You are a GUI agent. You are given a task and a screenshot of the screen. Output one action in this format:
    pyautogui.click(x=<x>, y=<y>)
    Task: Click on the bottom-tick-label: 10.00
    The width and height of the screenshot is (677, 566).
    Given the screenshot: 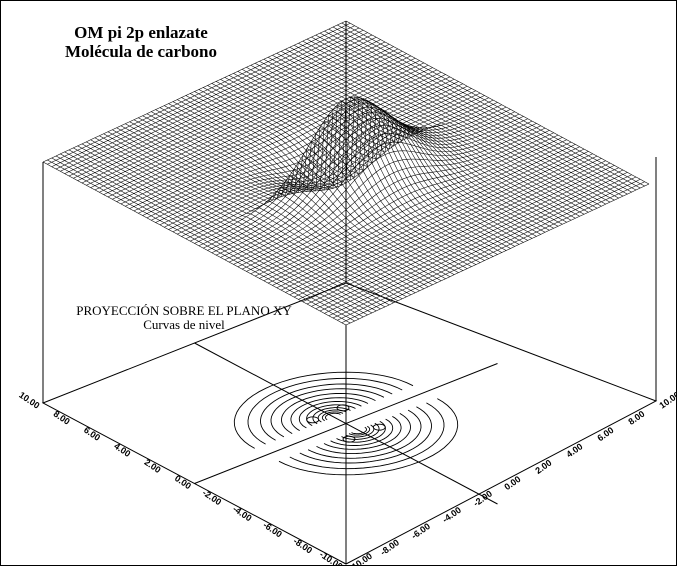 What is the action you would take?
    pyautogui.click(x=666, y=400)
    